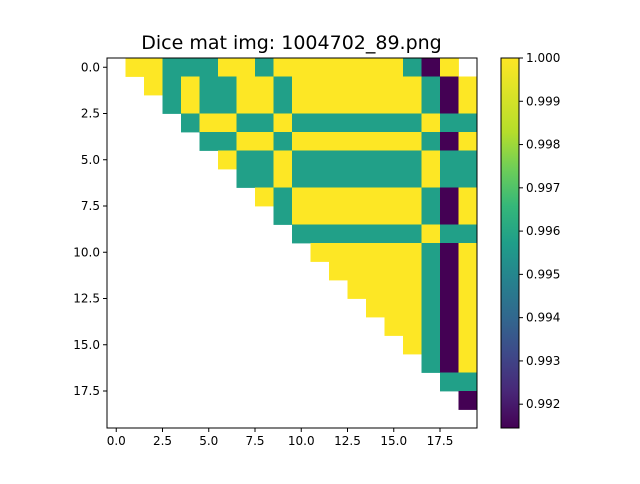 The image size is (640, 484). Describe the element at coordinates (543, 231) in the screenshot. I see `colorbar-tick-label: 0.996` at that location.